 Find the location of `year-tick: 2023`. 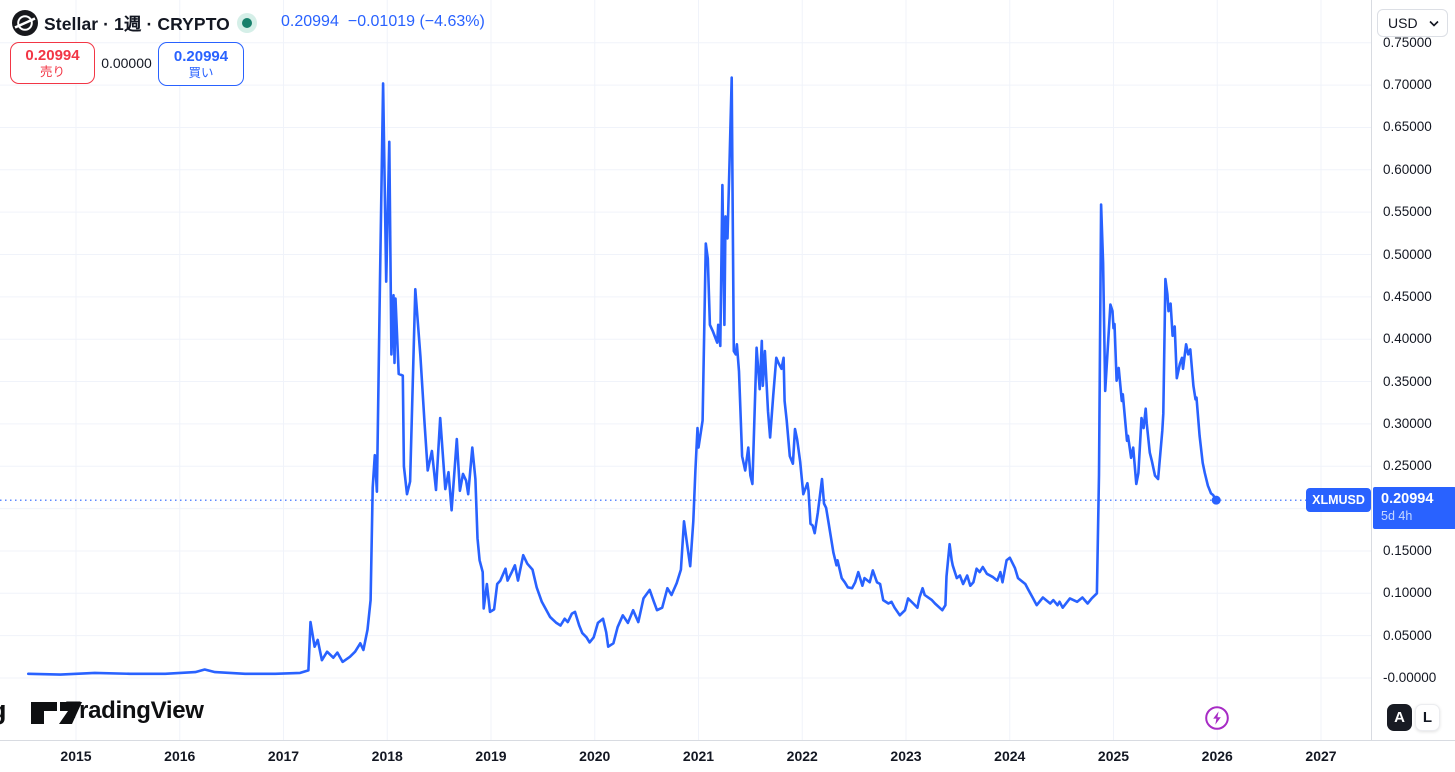

year-tick: 2023 is located at coordinates (906, 756).